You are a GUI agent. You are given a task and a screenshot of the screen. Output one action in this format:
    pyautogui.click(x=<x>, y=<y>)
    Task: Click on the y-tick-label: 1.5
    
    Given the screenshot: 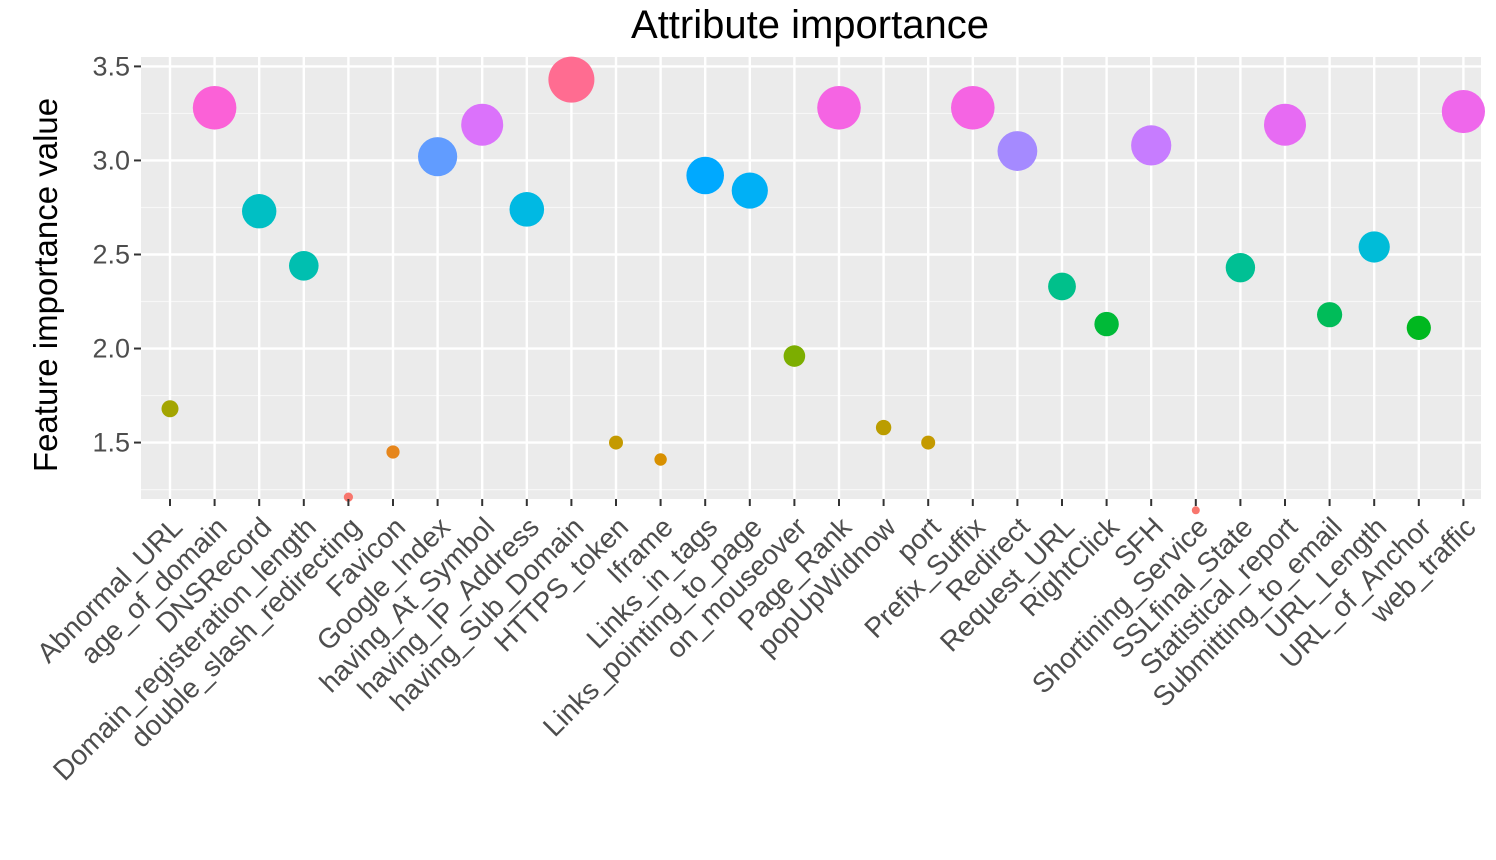 What is the action you would take?
    pyautogui.click(x=111, y=443)
    